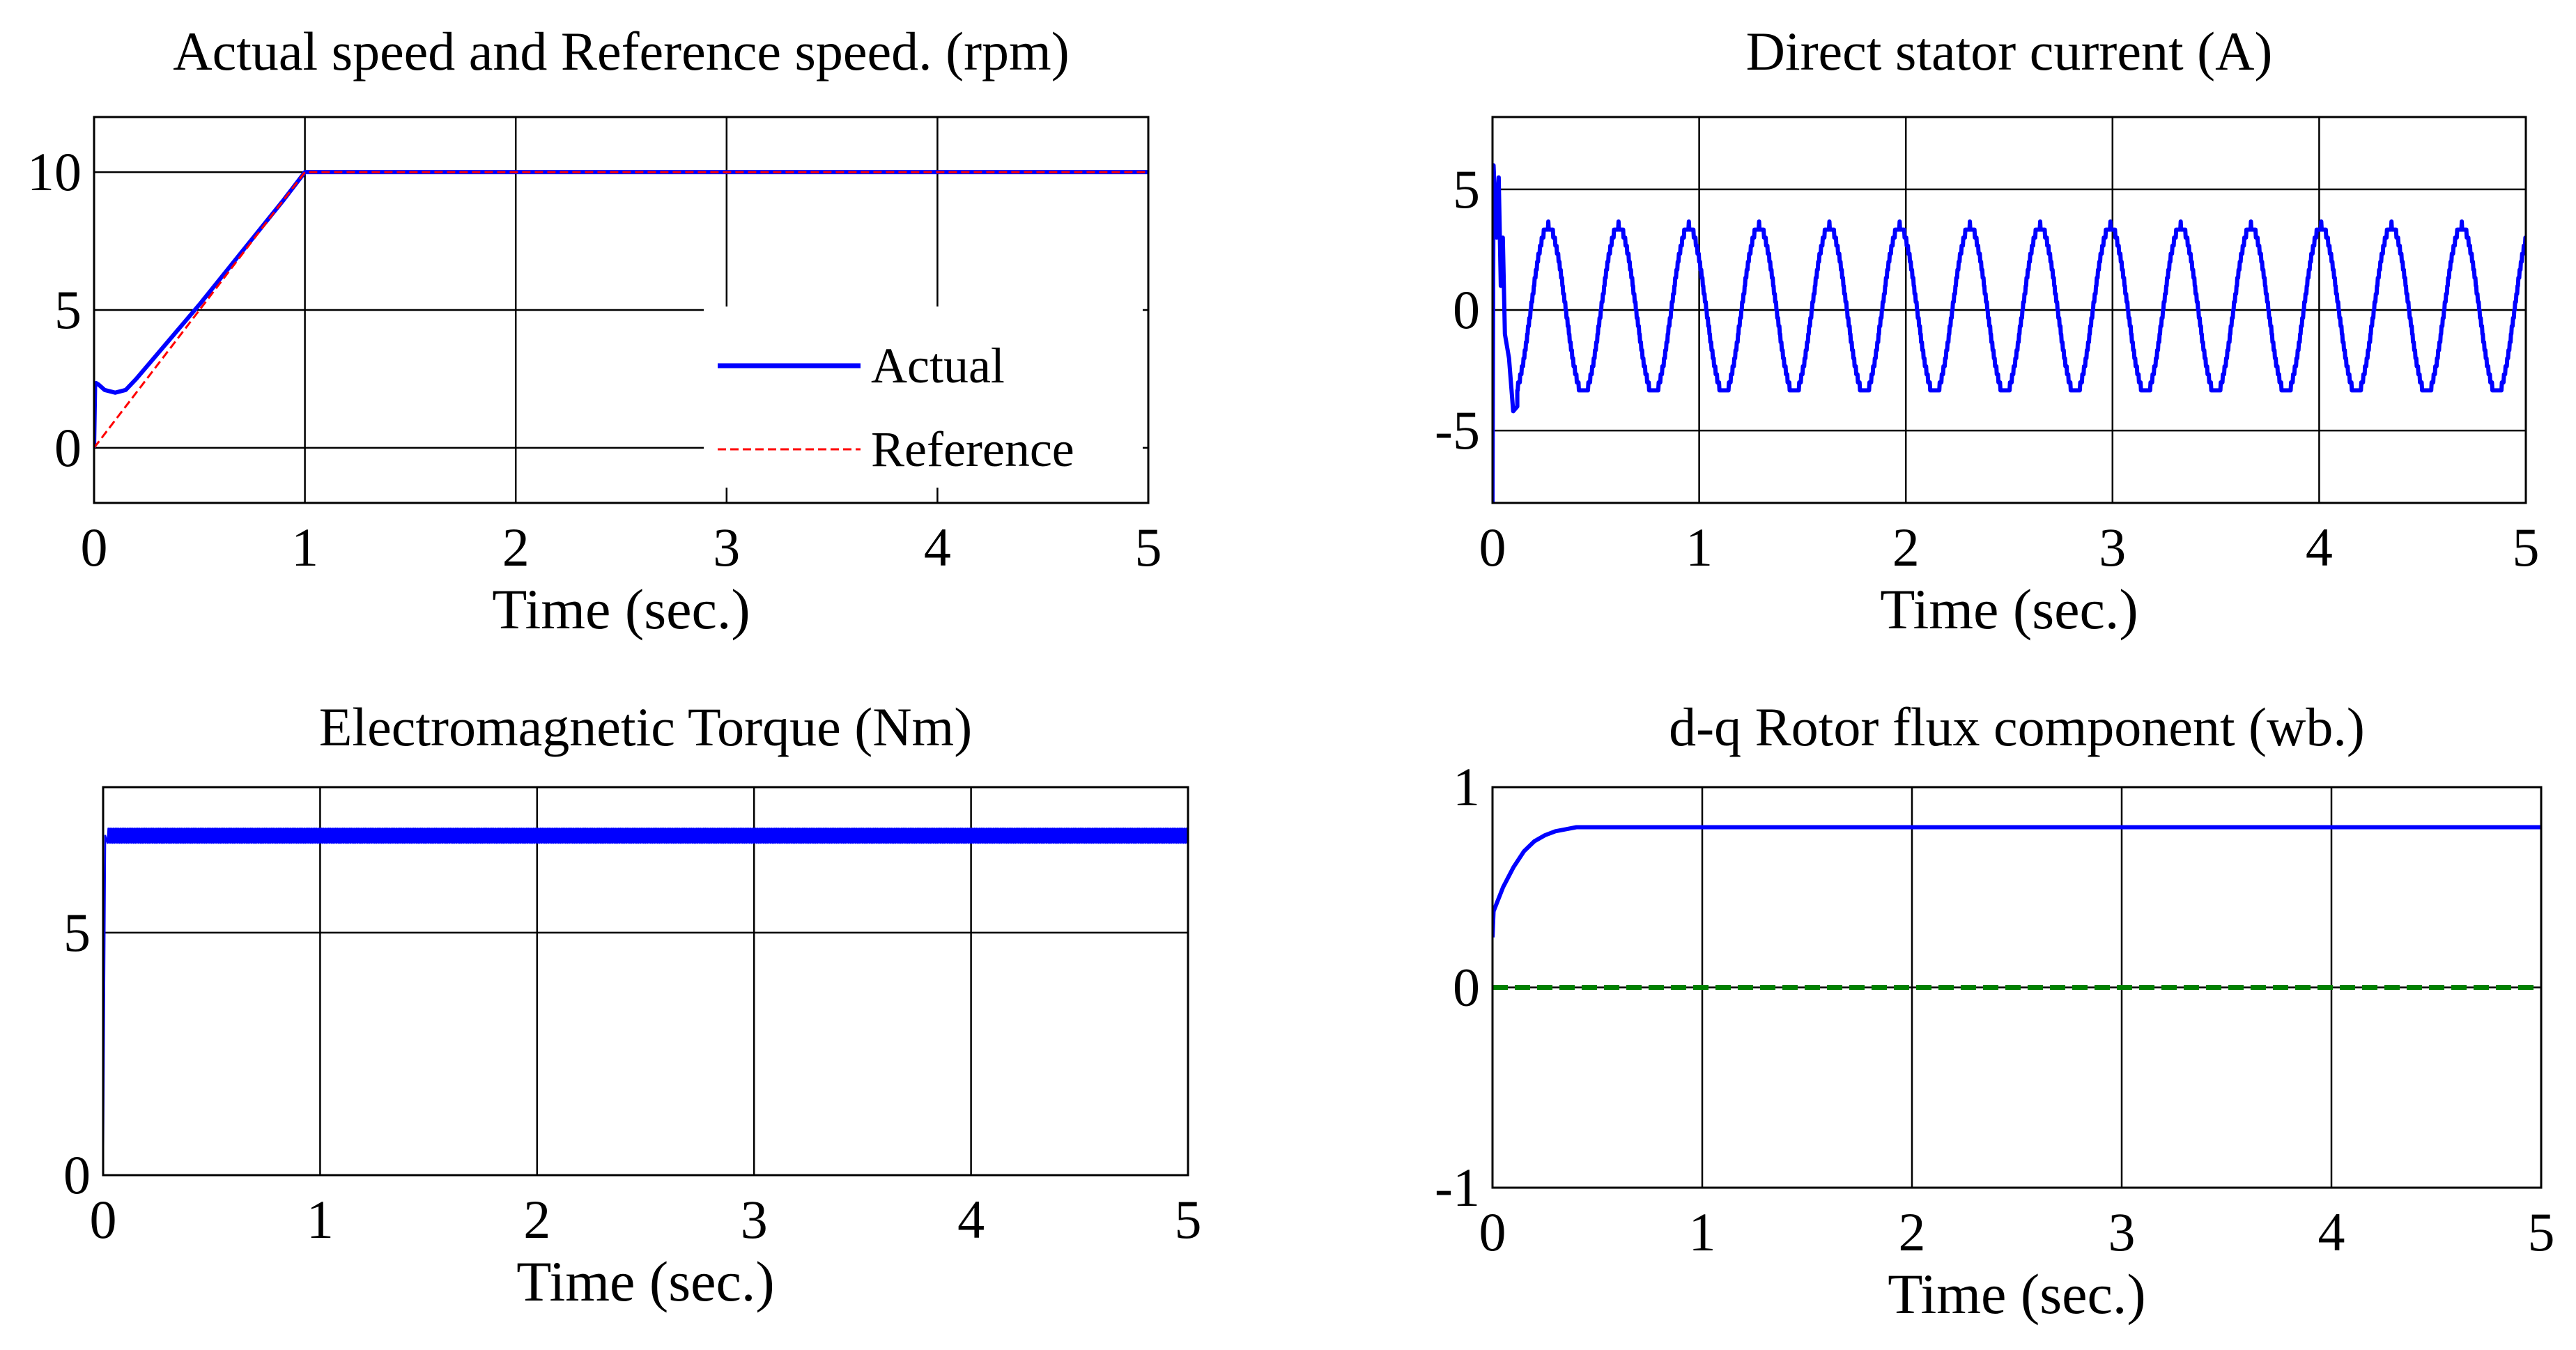  Describe the element at coordinates (645, 727) in the screenshot. I see `chart-title: Electromagnetic Torque (Nm)` at that location.